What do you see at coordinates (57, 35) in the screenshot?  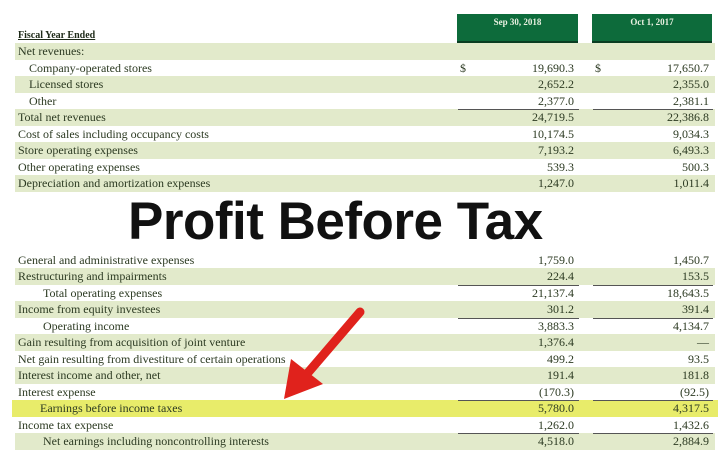 I see `fiscal-year-label: Fiscal Year Ended` at bounding box center [57, 35].